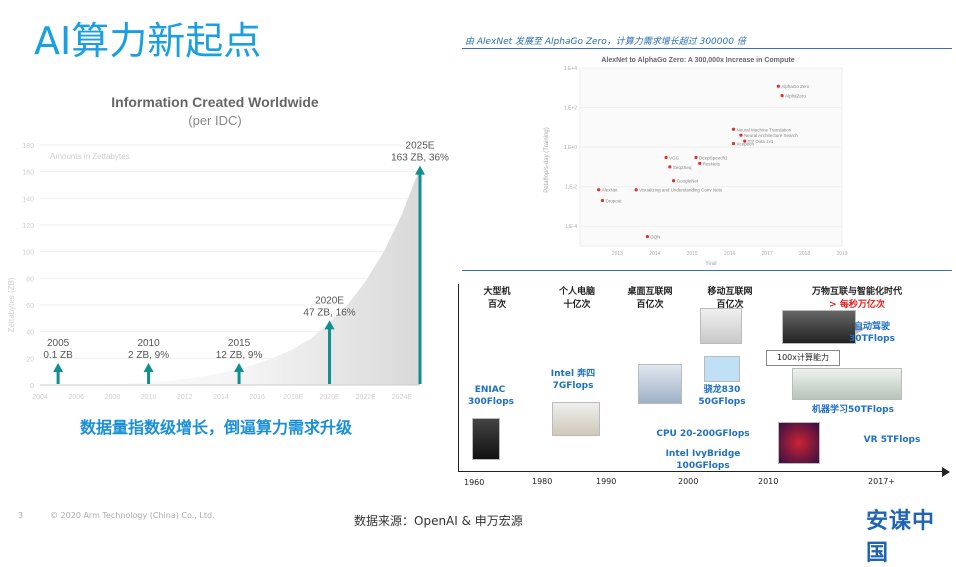 The height and width of the screenshot is (567, 956). What do you see at coordinates (11, 304) in the screenshot?
I see `y-axis-label: Zettabytes (ZB)` at bounding box center [11, 304].